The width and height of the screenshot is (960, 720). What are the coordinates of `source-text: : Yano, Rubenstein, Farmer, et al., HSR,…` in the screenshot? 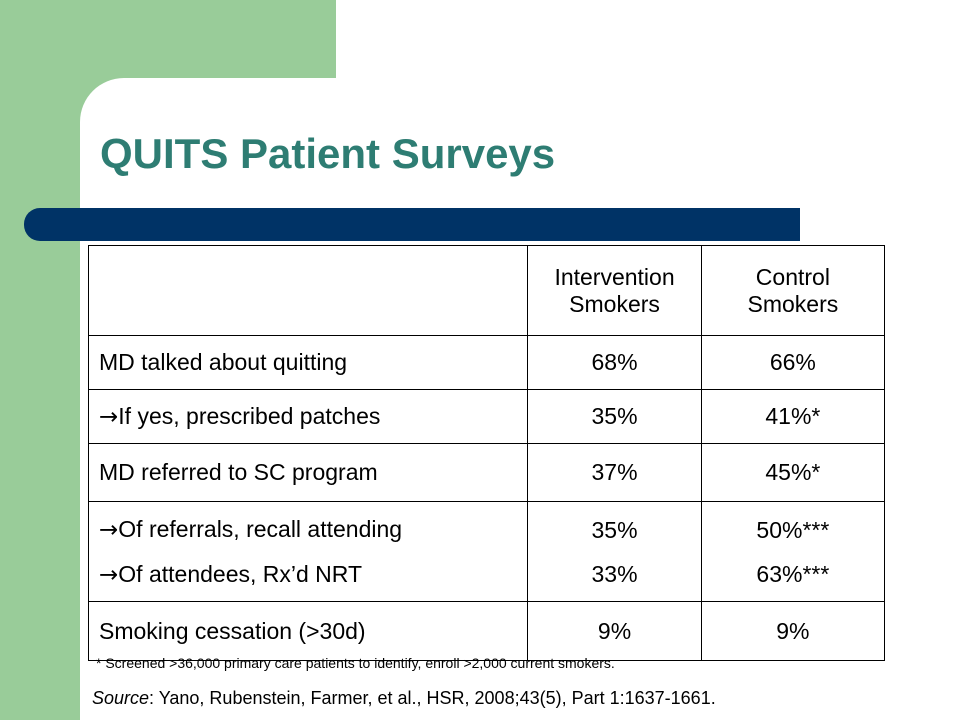 It's located at (432, 698).